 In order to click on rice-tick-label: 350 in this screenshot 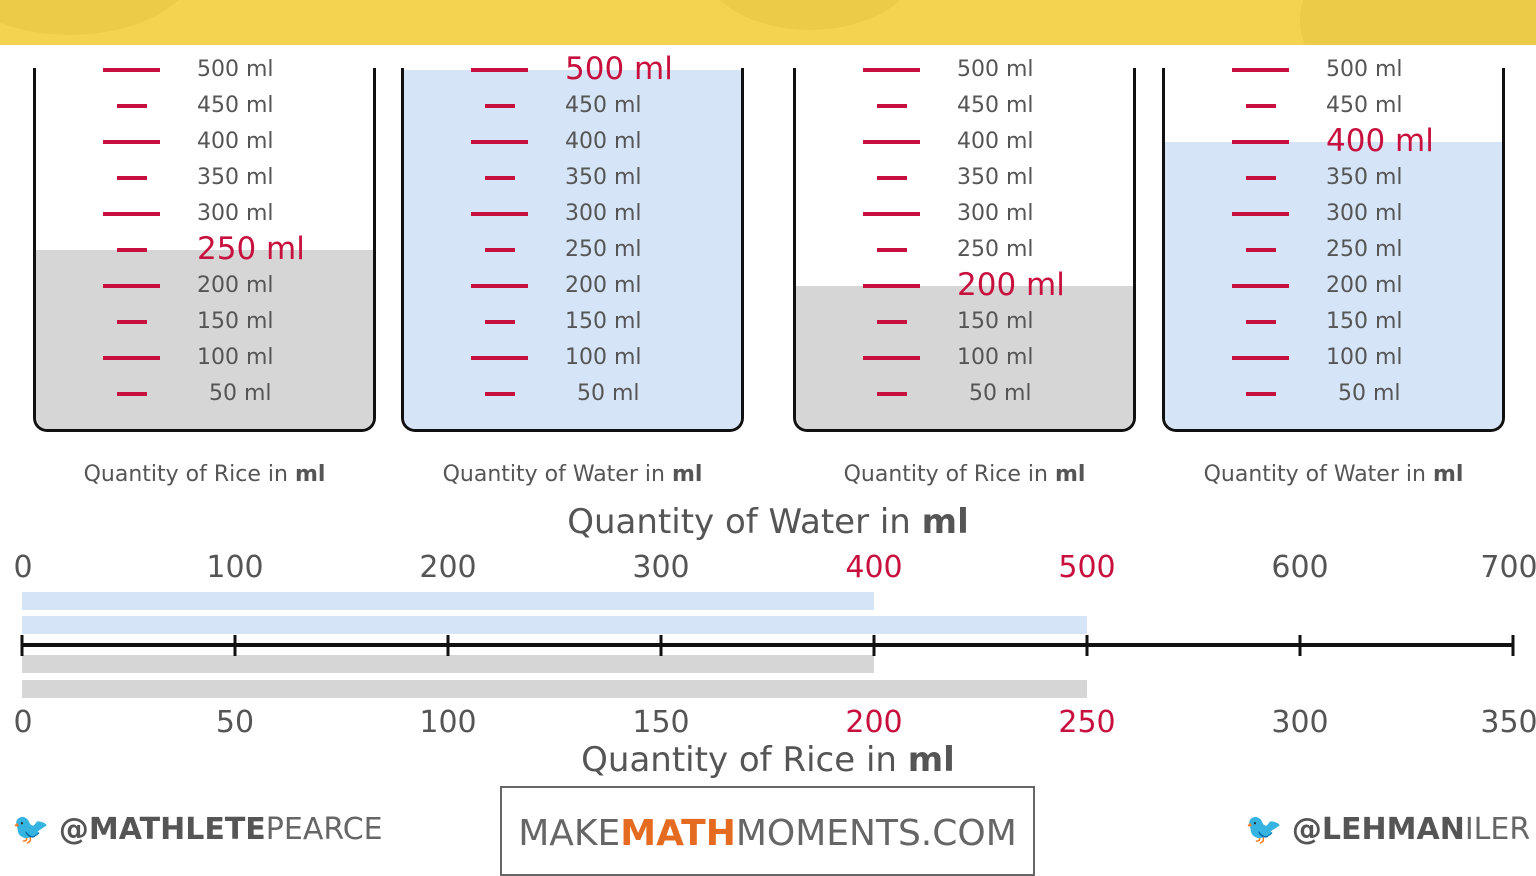, I will do `click(1508, 722)`.